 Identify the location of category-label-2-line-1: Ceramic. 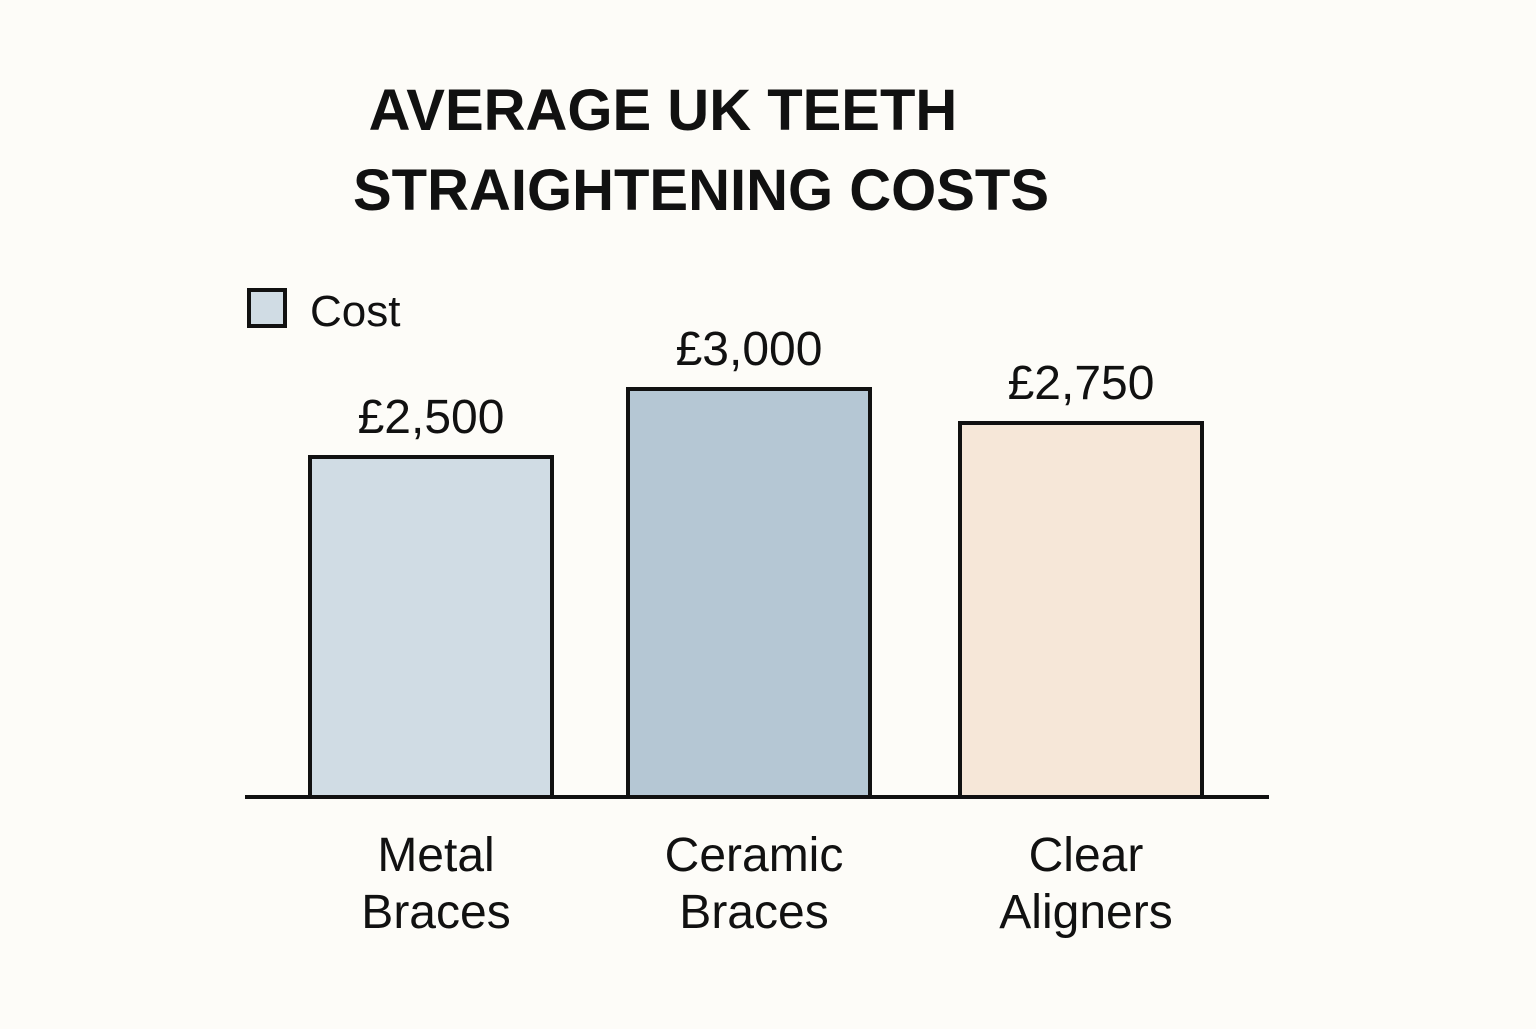
(754, 855).